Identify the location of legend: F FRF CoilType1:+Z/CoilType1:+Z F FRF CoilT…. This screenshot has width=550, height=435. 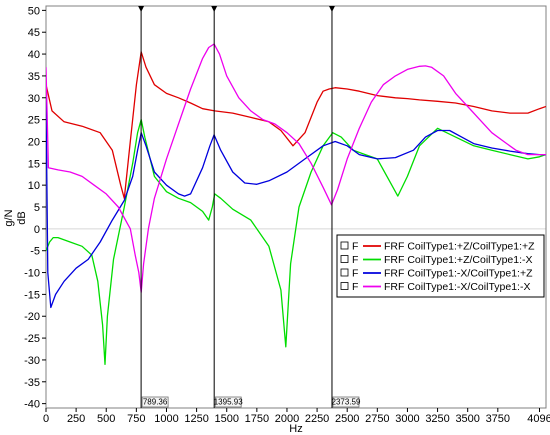
(440, 266).